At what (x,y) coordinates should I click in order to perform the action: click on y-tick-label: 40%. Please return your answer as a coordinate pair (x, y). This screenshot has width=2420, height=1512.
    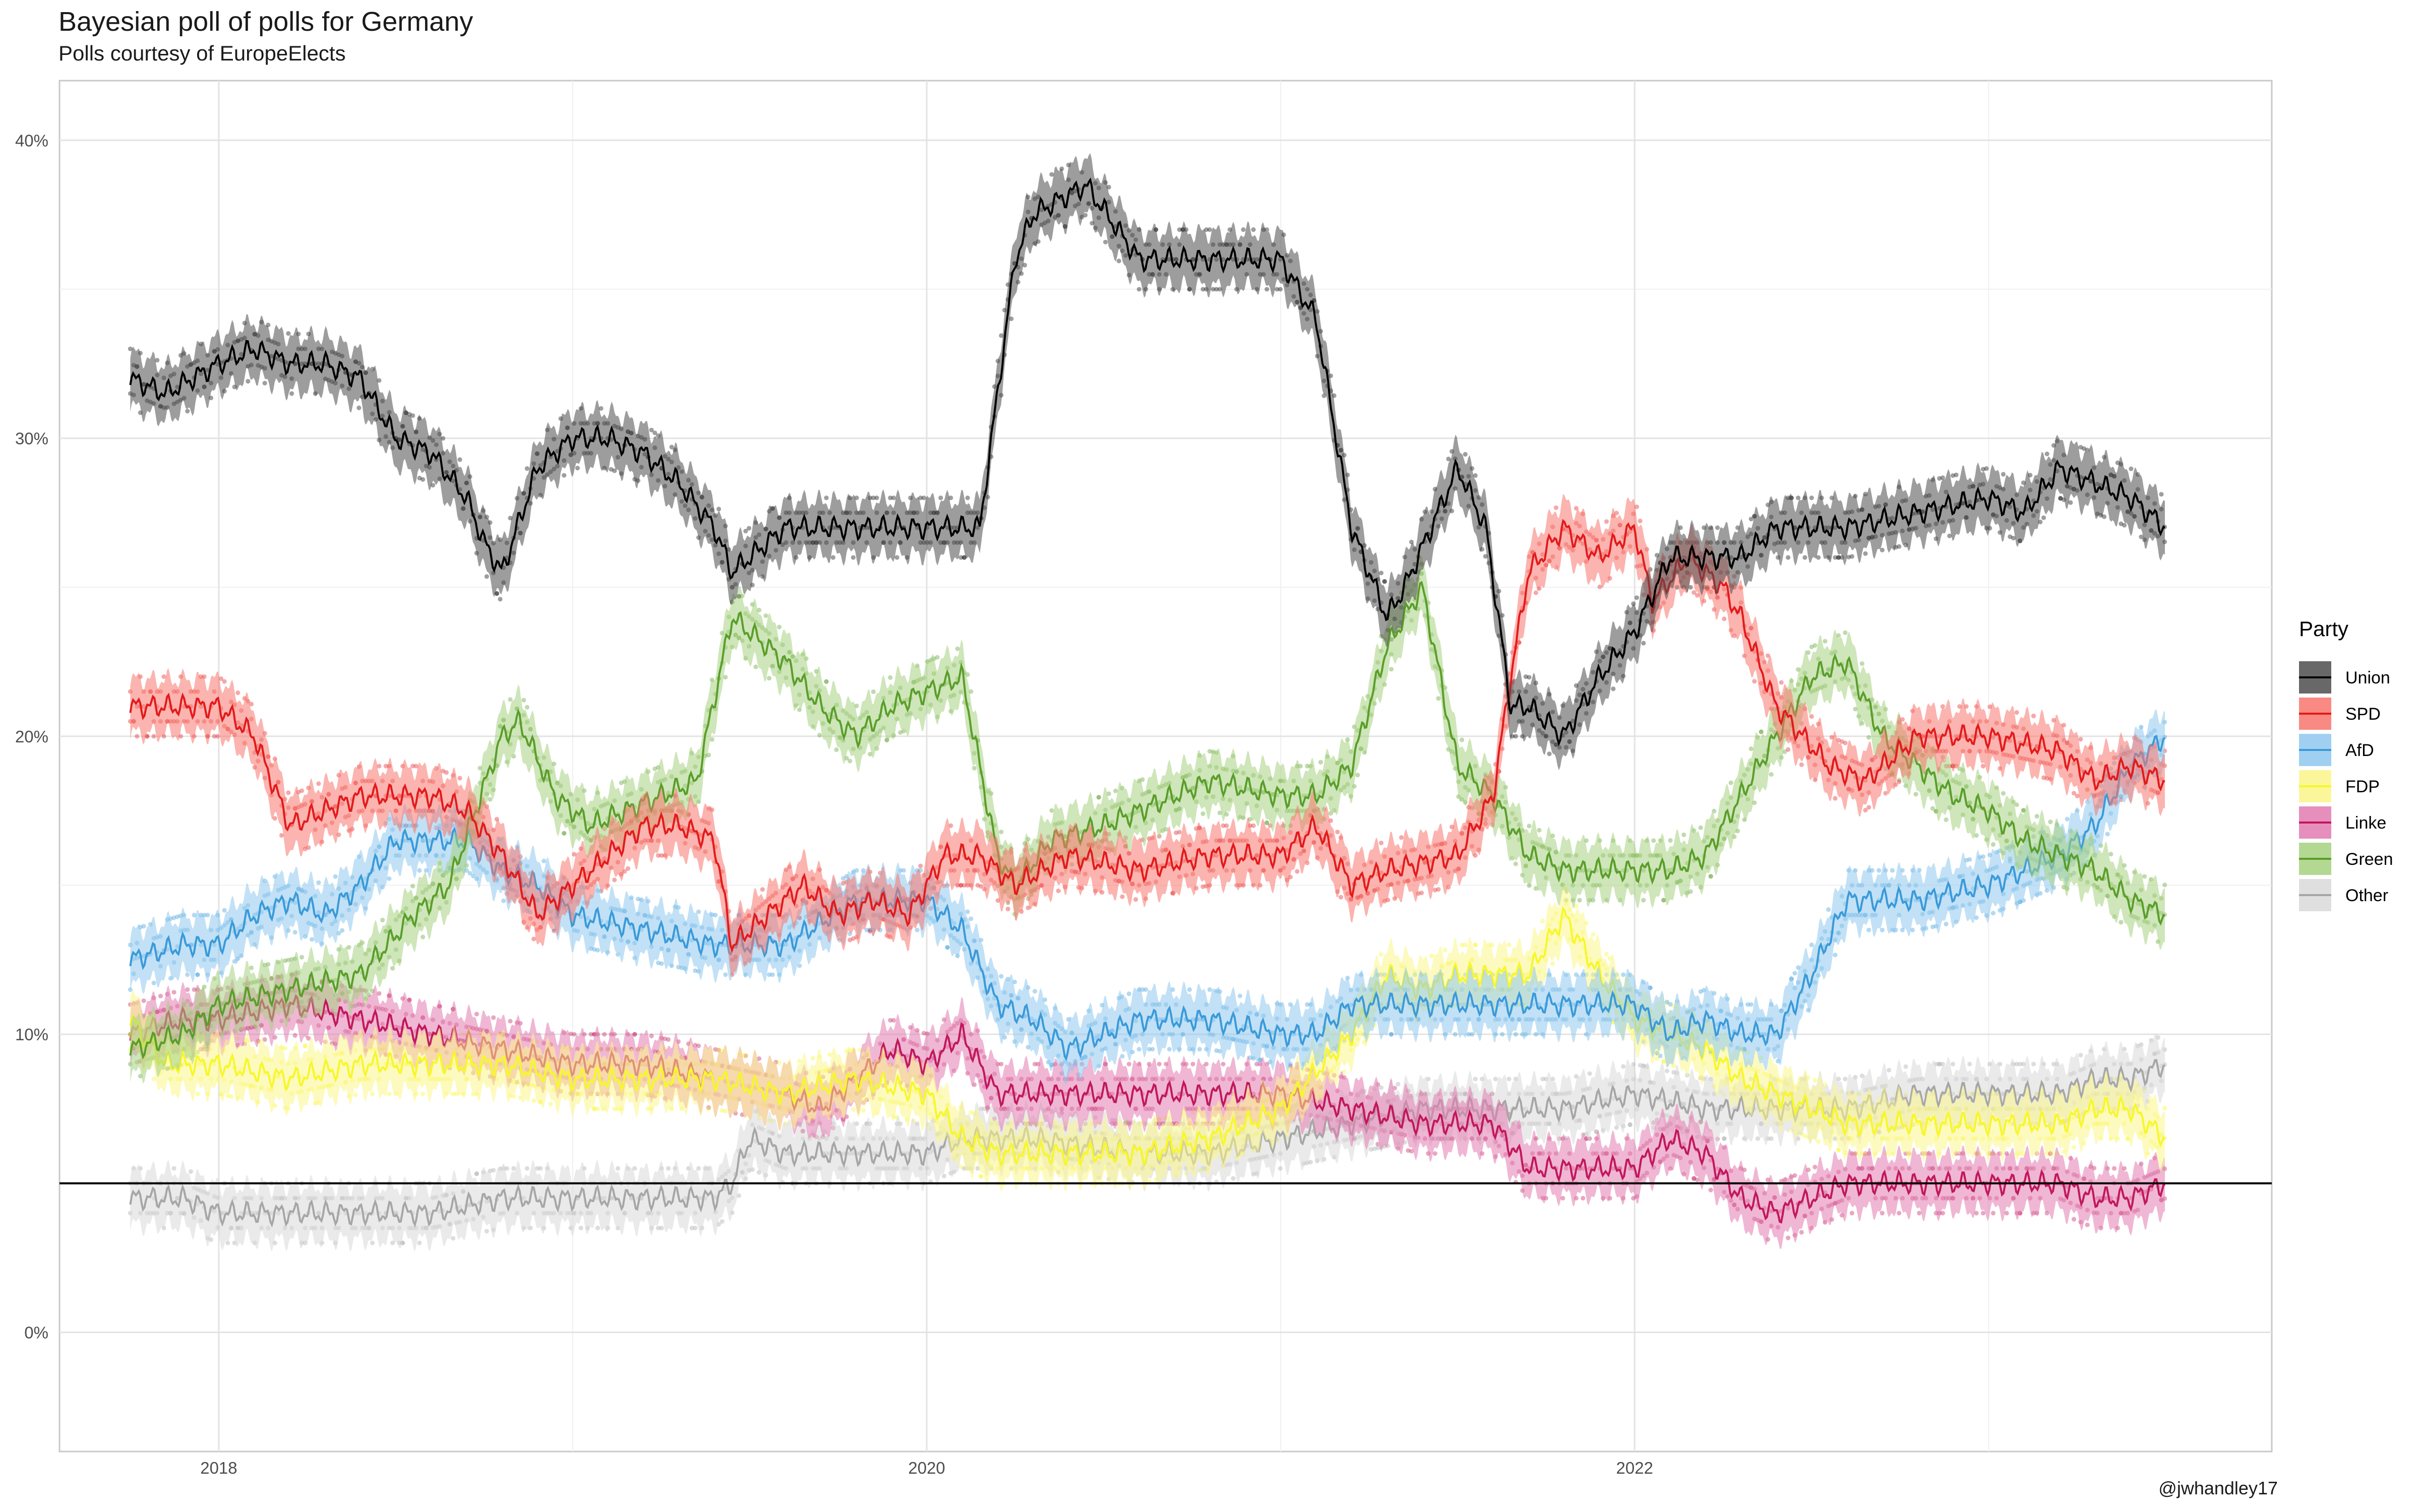
    Looking at the image, I should click on (31, 140).